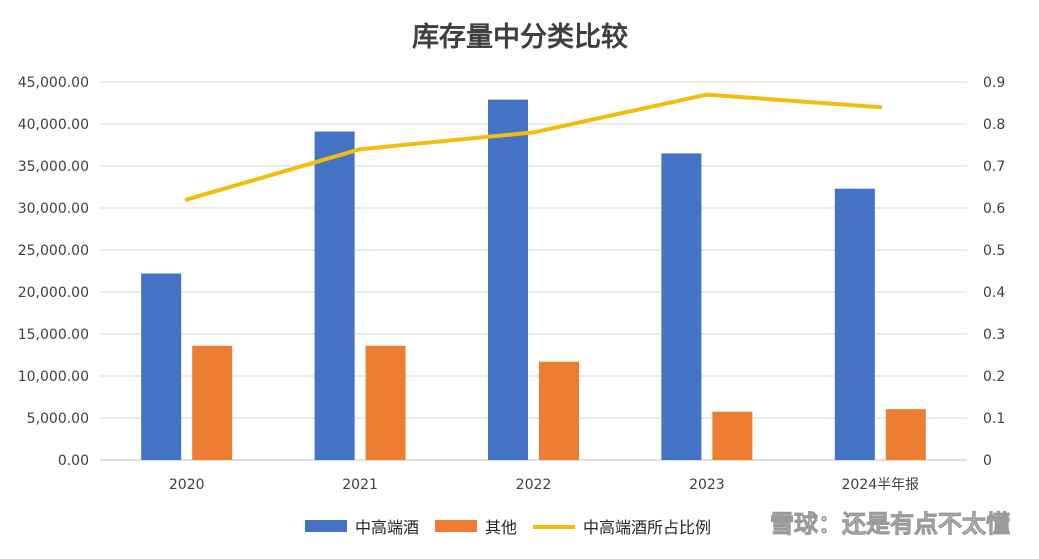 The image size is (1039, 559). I want to click on y-left-tick-label: 20,000.00, so click(53, 293).